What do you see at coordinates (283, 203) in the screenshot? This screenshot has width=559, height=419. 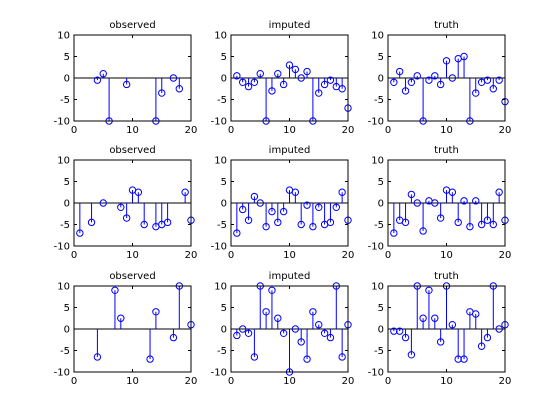 I see `subplot-5: 0 10 20 -10 -5 0 5 10 imputed` at bounding box center [283, 203].